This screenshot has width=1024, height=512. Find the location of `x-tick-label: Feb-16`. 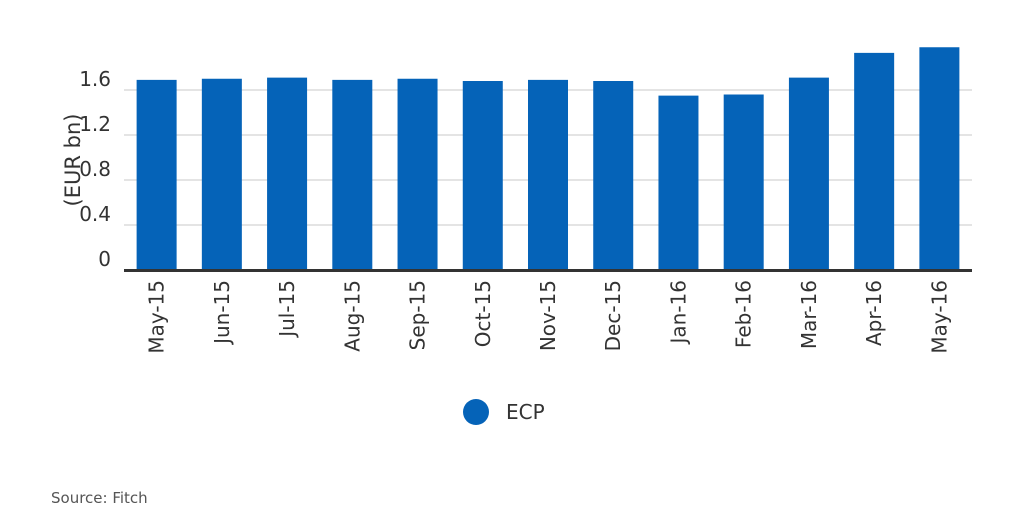

x-tick-label: Feb-16 is located at coordinates (744, 314).